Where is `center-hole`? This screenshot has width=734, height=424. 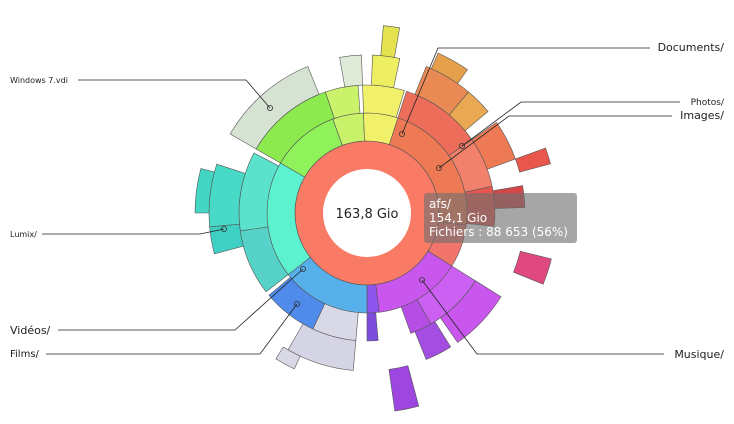 center-hole is located at coordinates (367, 213).